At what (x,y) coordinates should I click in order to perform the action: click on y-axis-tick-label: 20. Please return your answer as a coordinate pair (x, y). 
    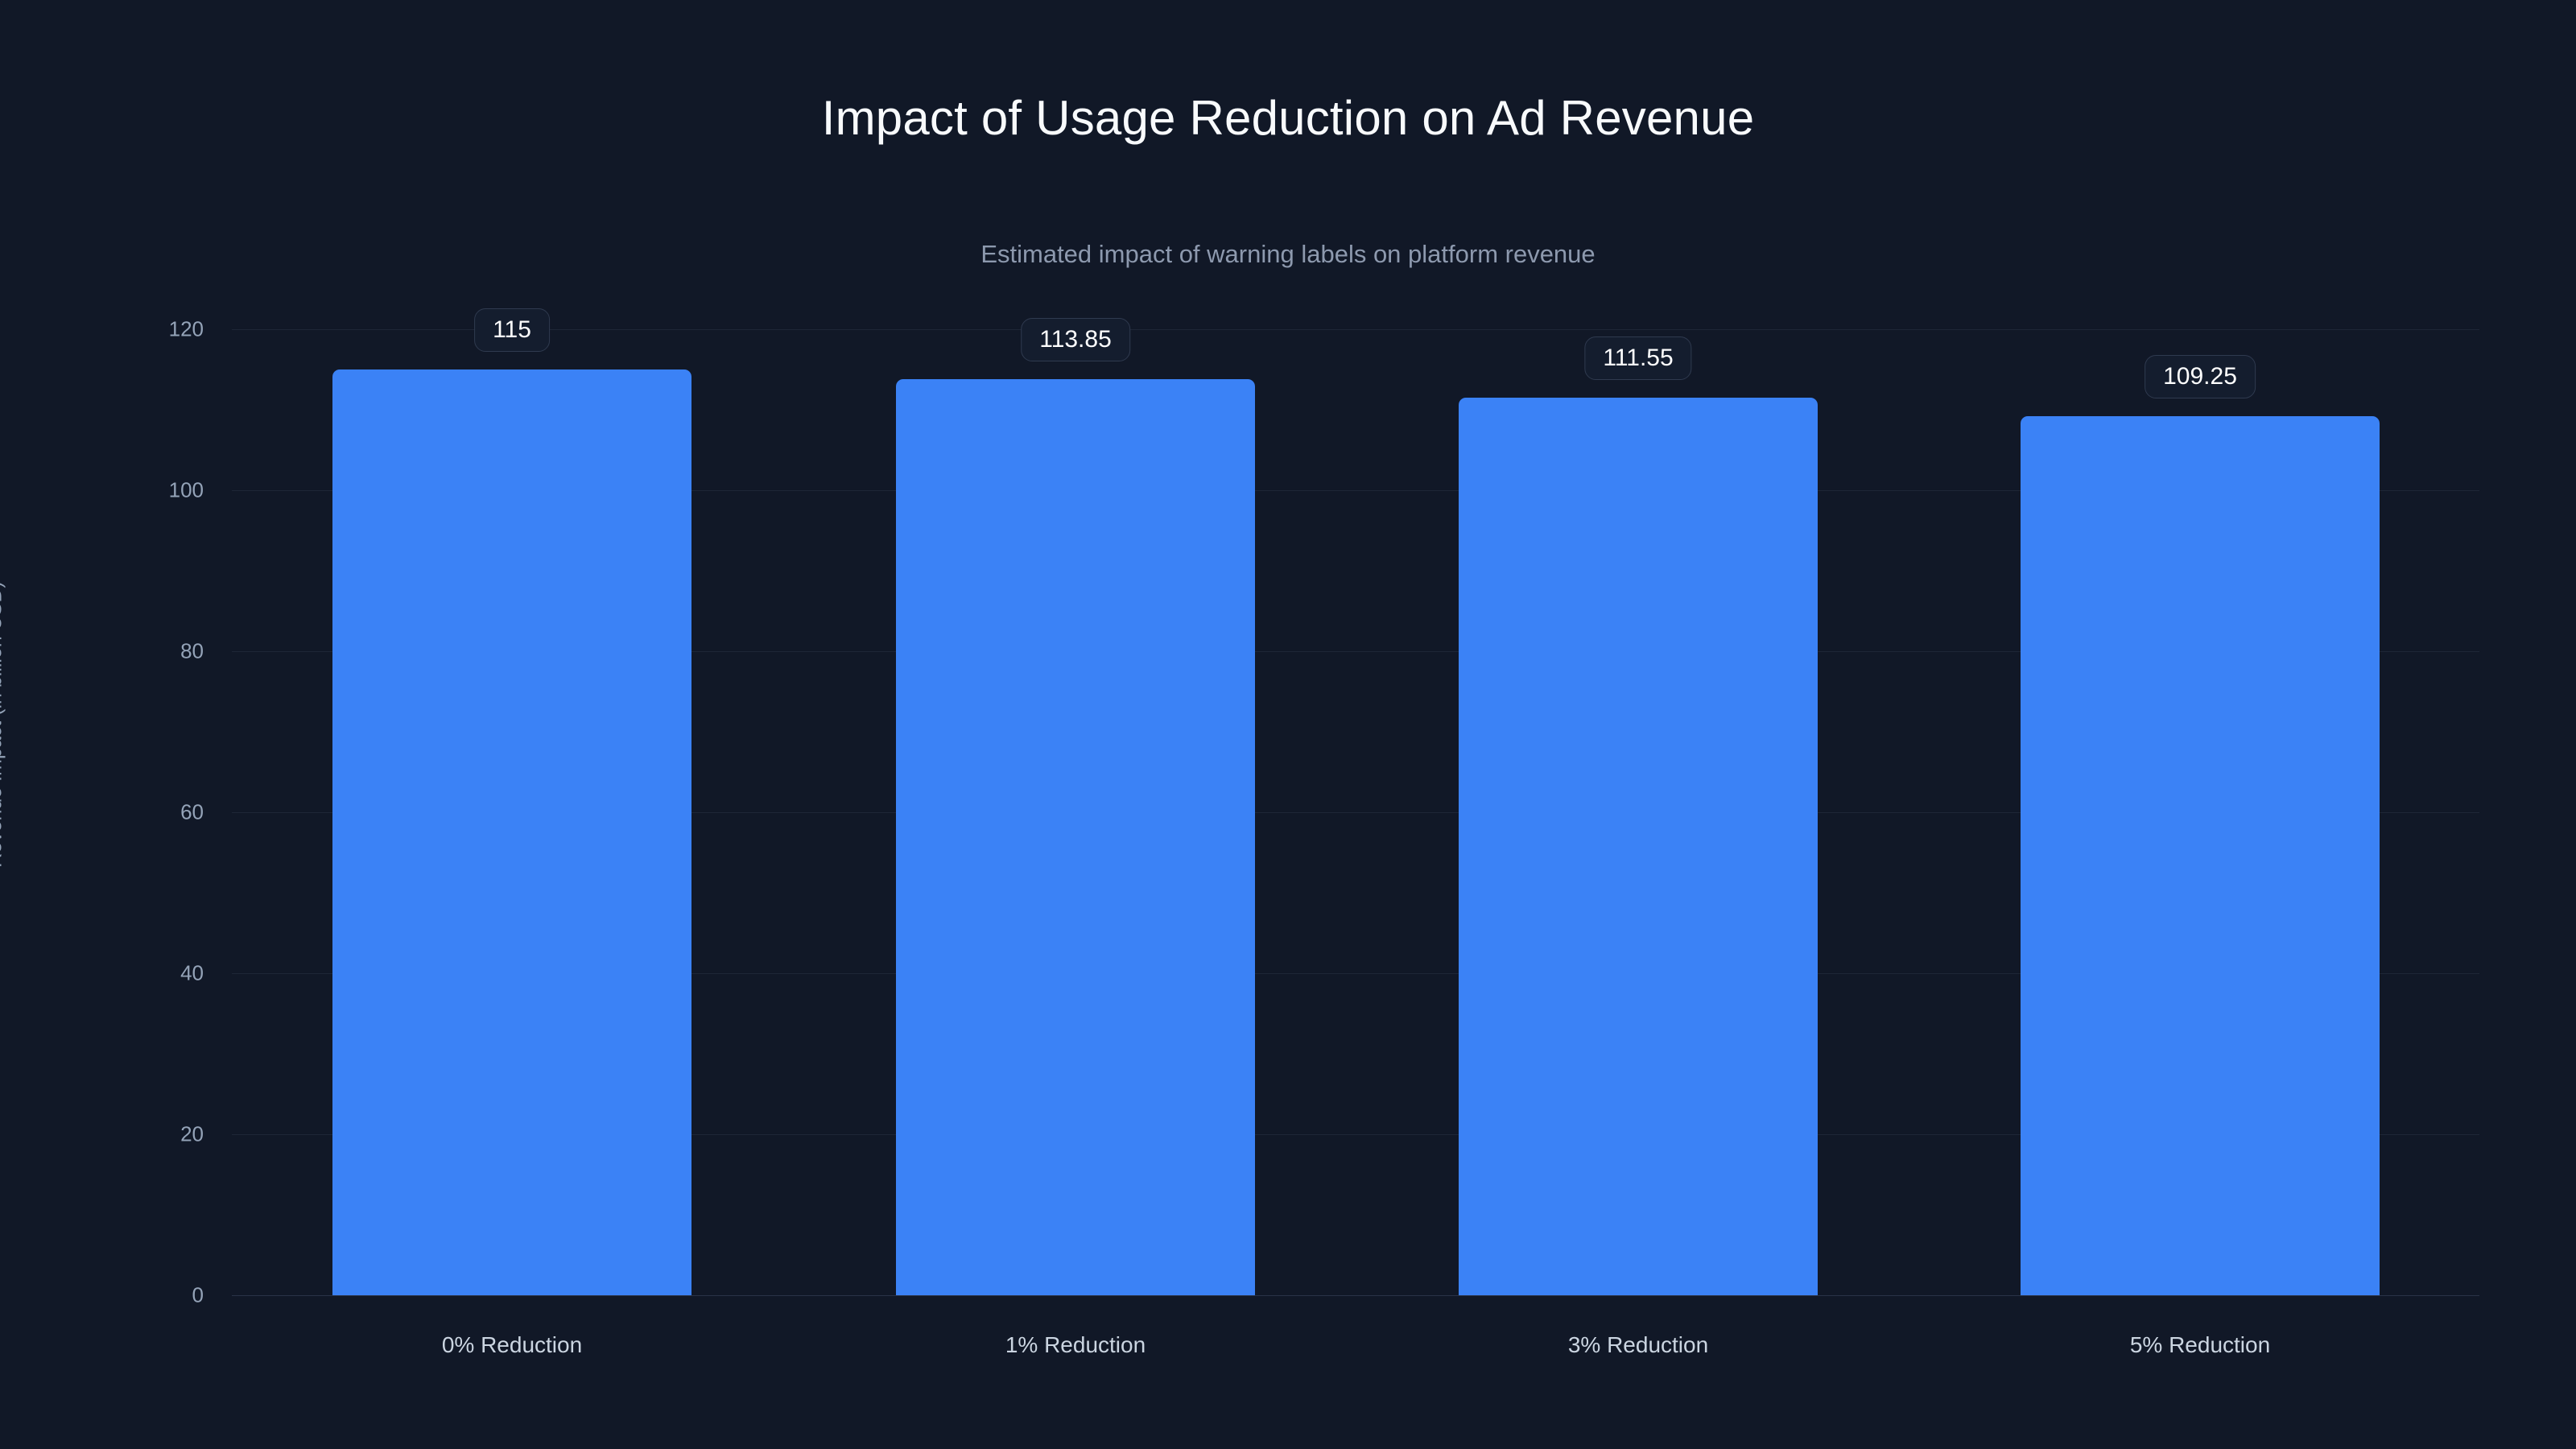
    Looking at the image, I should click on (192, 1133).